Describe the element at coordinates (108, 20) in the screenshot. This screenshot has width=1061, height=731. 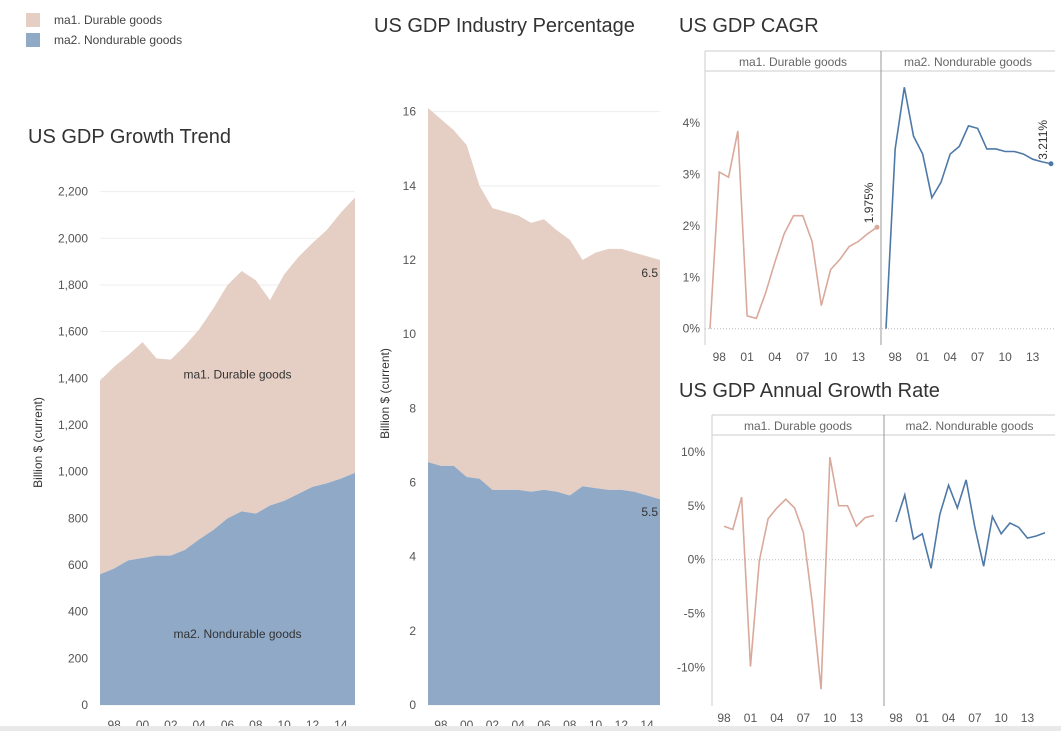
I see `legend-label-durable: ma1. Durable goods` at that location.